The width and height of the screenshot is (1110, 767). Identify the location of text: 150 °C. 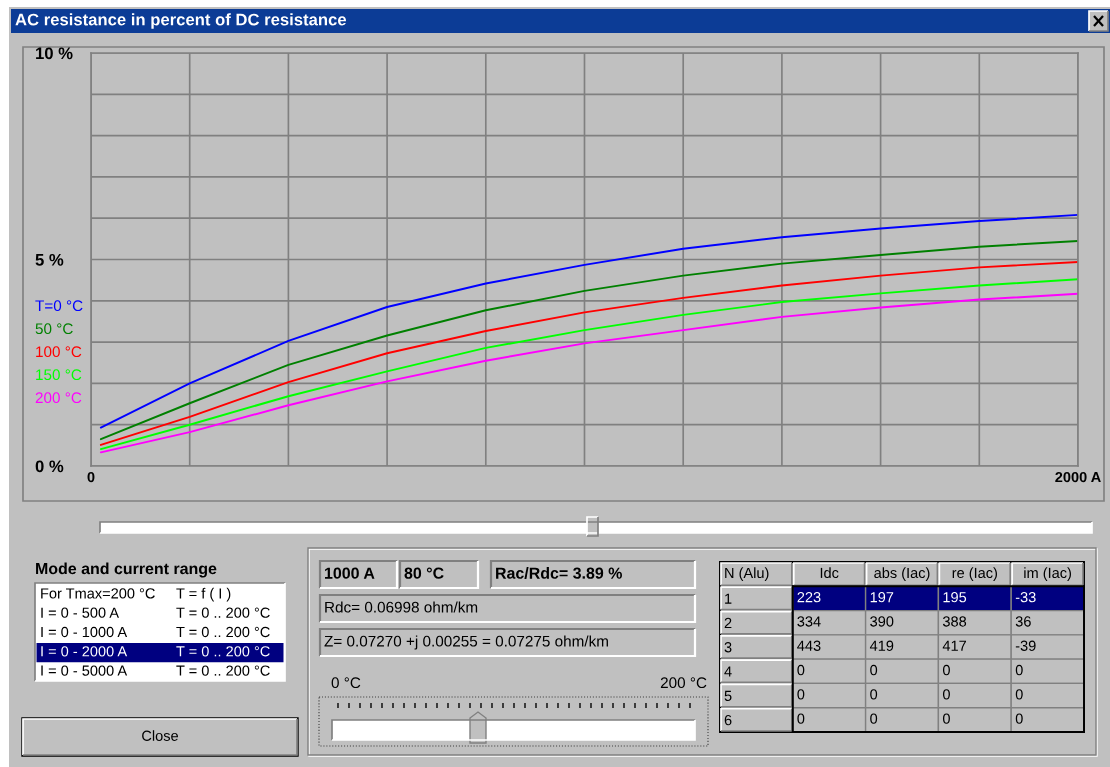
(59, 375).